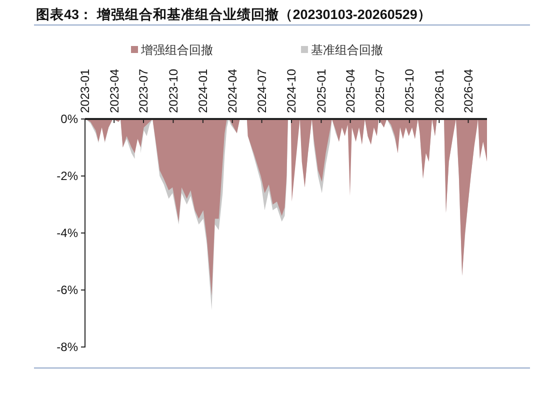 Image resolution: width=534 pixels, height=393 pixels. I want to click on x-tick-label: 2025-10, so click(409, 90).